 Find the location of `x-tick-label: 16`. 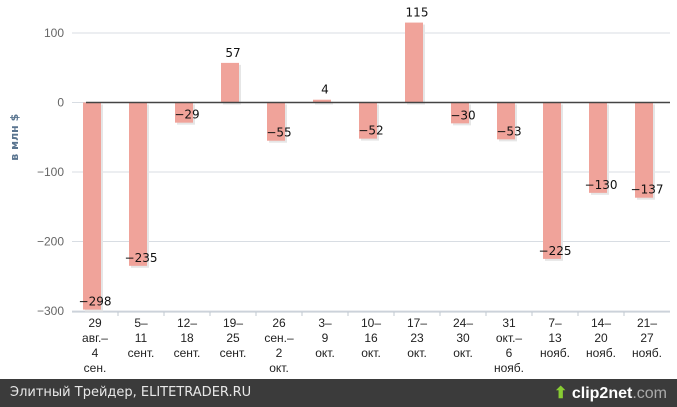

x-tick-label: 16 is located at coordinates (371, 338).